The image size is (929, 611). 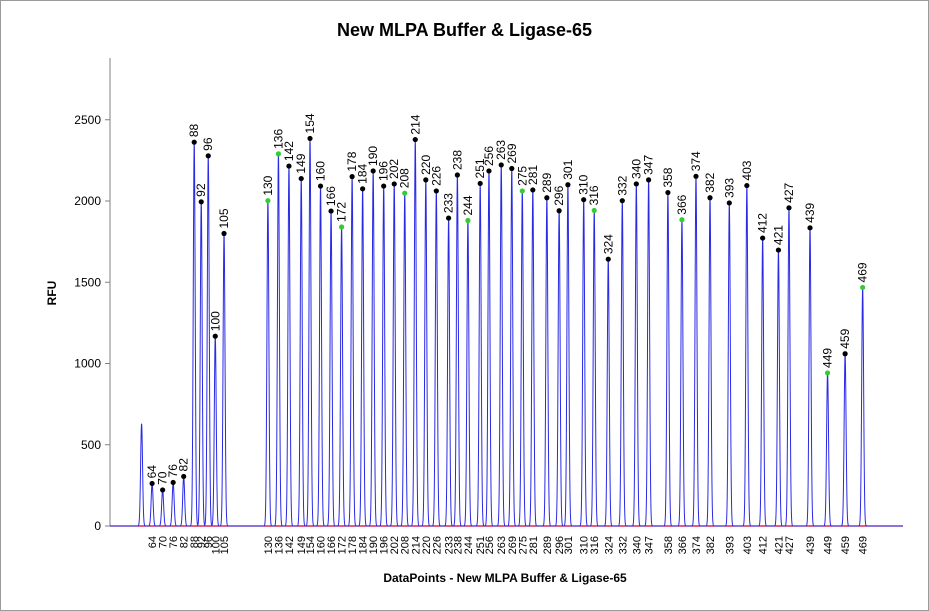 What do you see at coordinates (863, 272) in the screenshot?
I see `peak-label: 469` at bounding box center [863, 272].